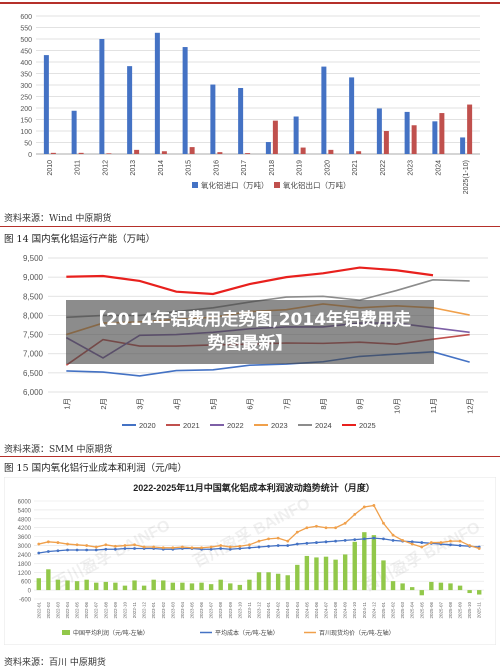 This screenshot has width=500, height=670. I want to click on y-tick-label: 1200, so click(25, 574).